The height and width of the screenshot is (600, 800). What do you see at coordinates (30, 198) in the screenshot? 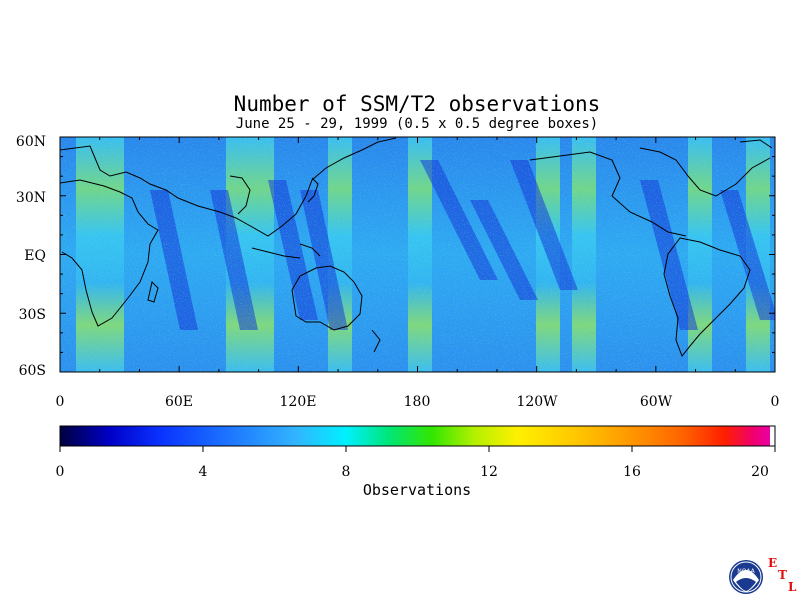
I see `lat-label: 30N` at bounding box center [30, 198].